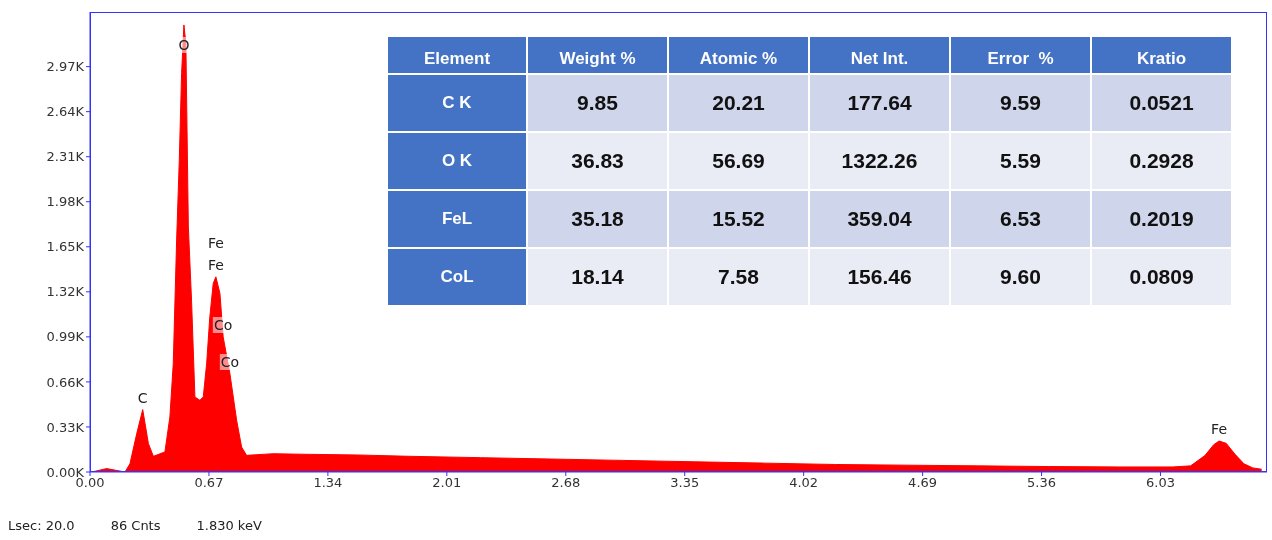 The width and height of the screenshot is (1272, 540). What do you see at coordinates (65, 427) in the screenshot?
I see `y-tick-label: 0.33K` at bounding box center [65, 427].